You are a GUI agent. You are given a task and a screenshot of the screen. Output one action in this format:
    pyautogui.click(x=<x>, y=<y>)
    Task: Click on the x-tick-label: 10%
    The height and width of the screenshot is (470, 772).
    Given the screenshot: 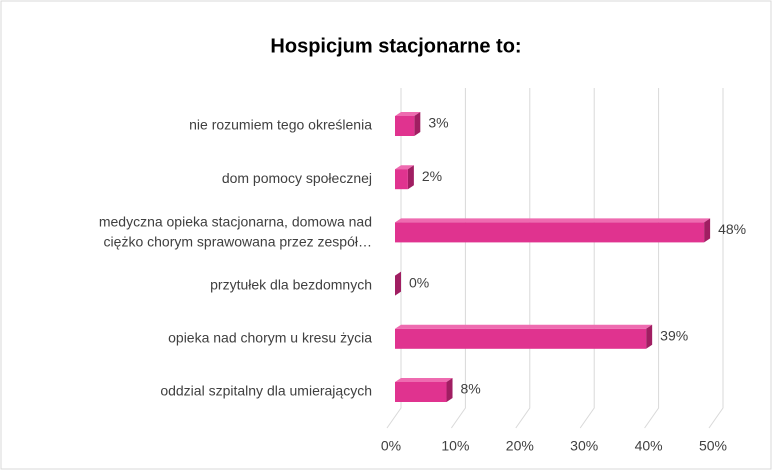 What is the action you would take?
    pyautogui.click(x=455, y=446)
    